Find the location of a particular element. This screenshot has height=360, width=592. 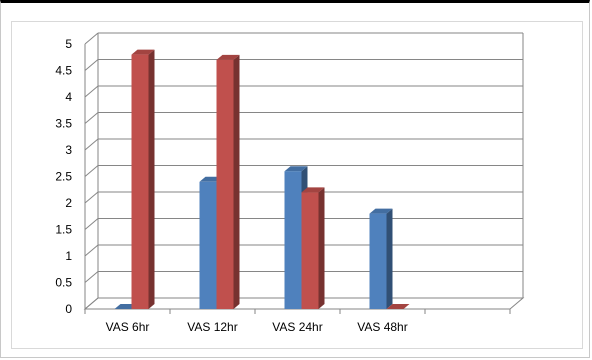

y-tick-label: 1 is located at coordinates (68, 256).